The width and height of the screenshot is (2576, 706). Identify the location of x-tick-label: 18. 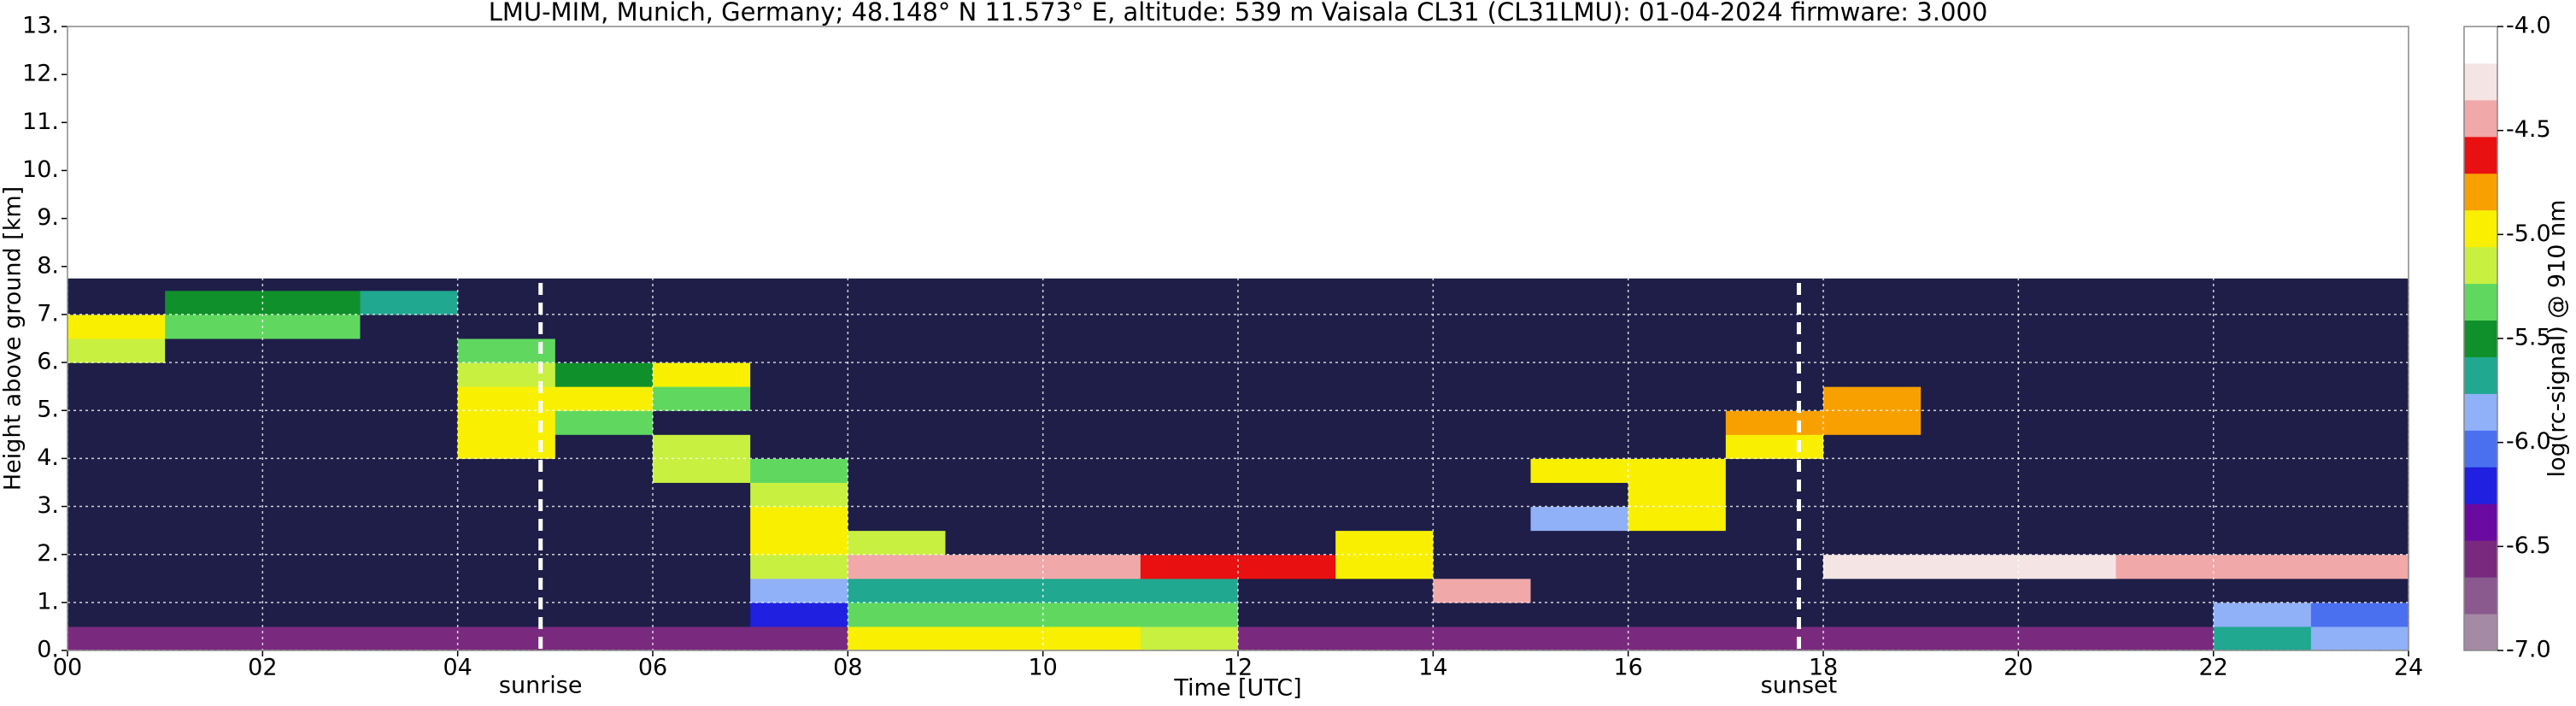
(1824, 668).